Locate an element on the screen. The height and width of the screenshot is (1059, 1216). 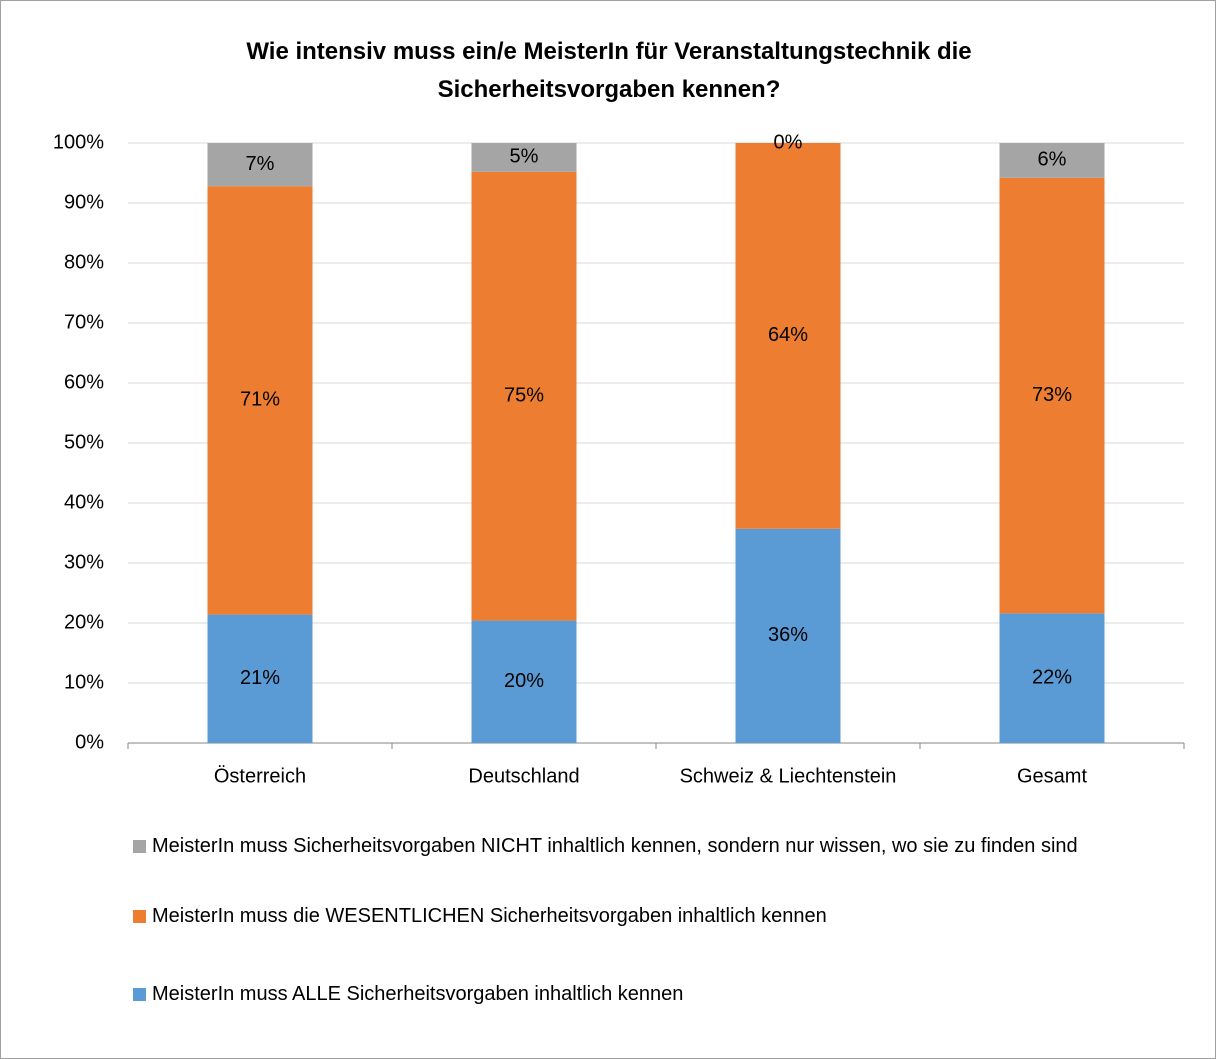
data-label: 0% is located at coordinates (788, 142).